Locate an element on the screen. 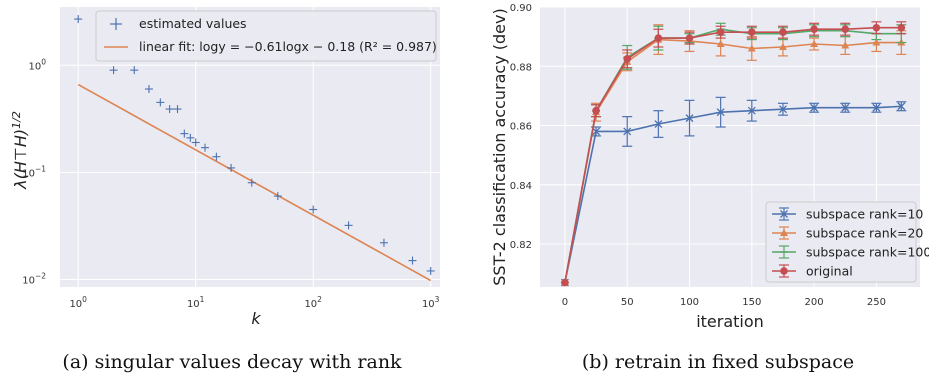  legend-b-label: subspace rank=10 is located at coordinates (864, 214).